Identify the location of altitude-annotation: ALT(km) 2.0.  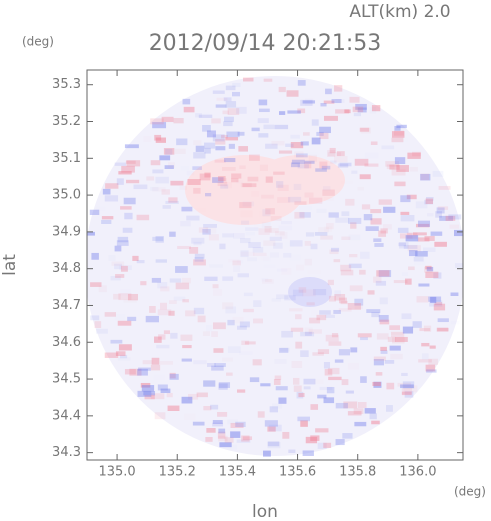
(399, 12).